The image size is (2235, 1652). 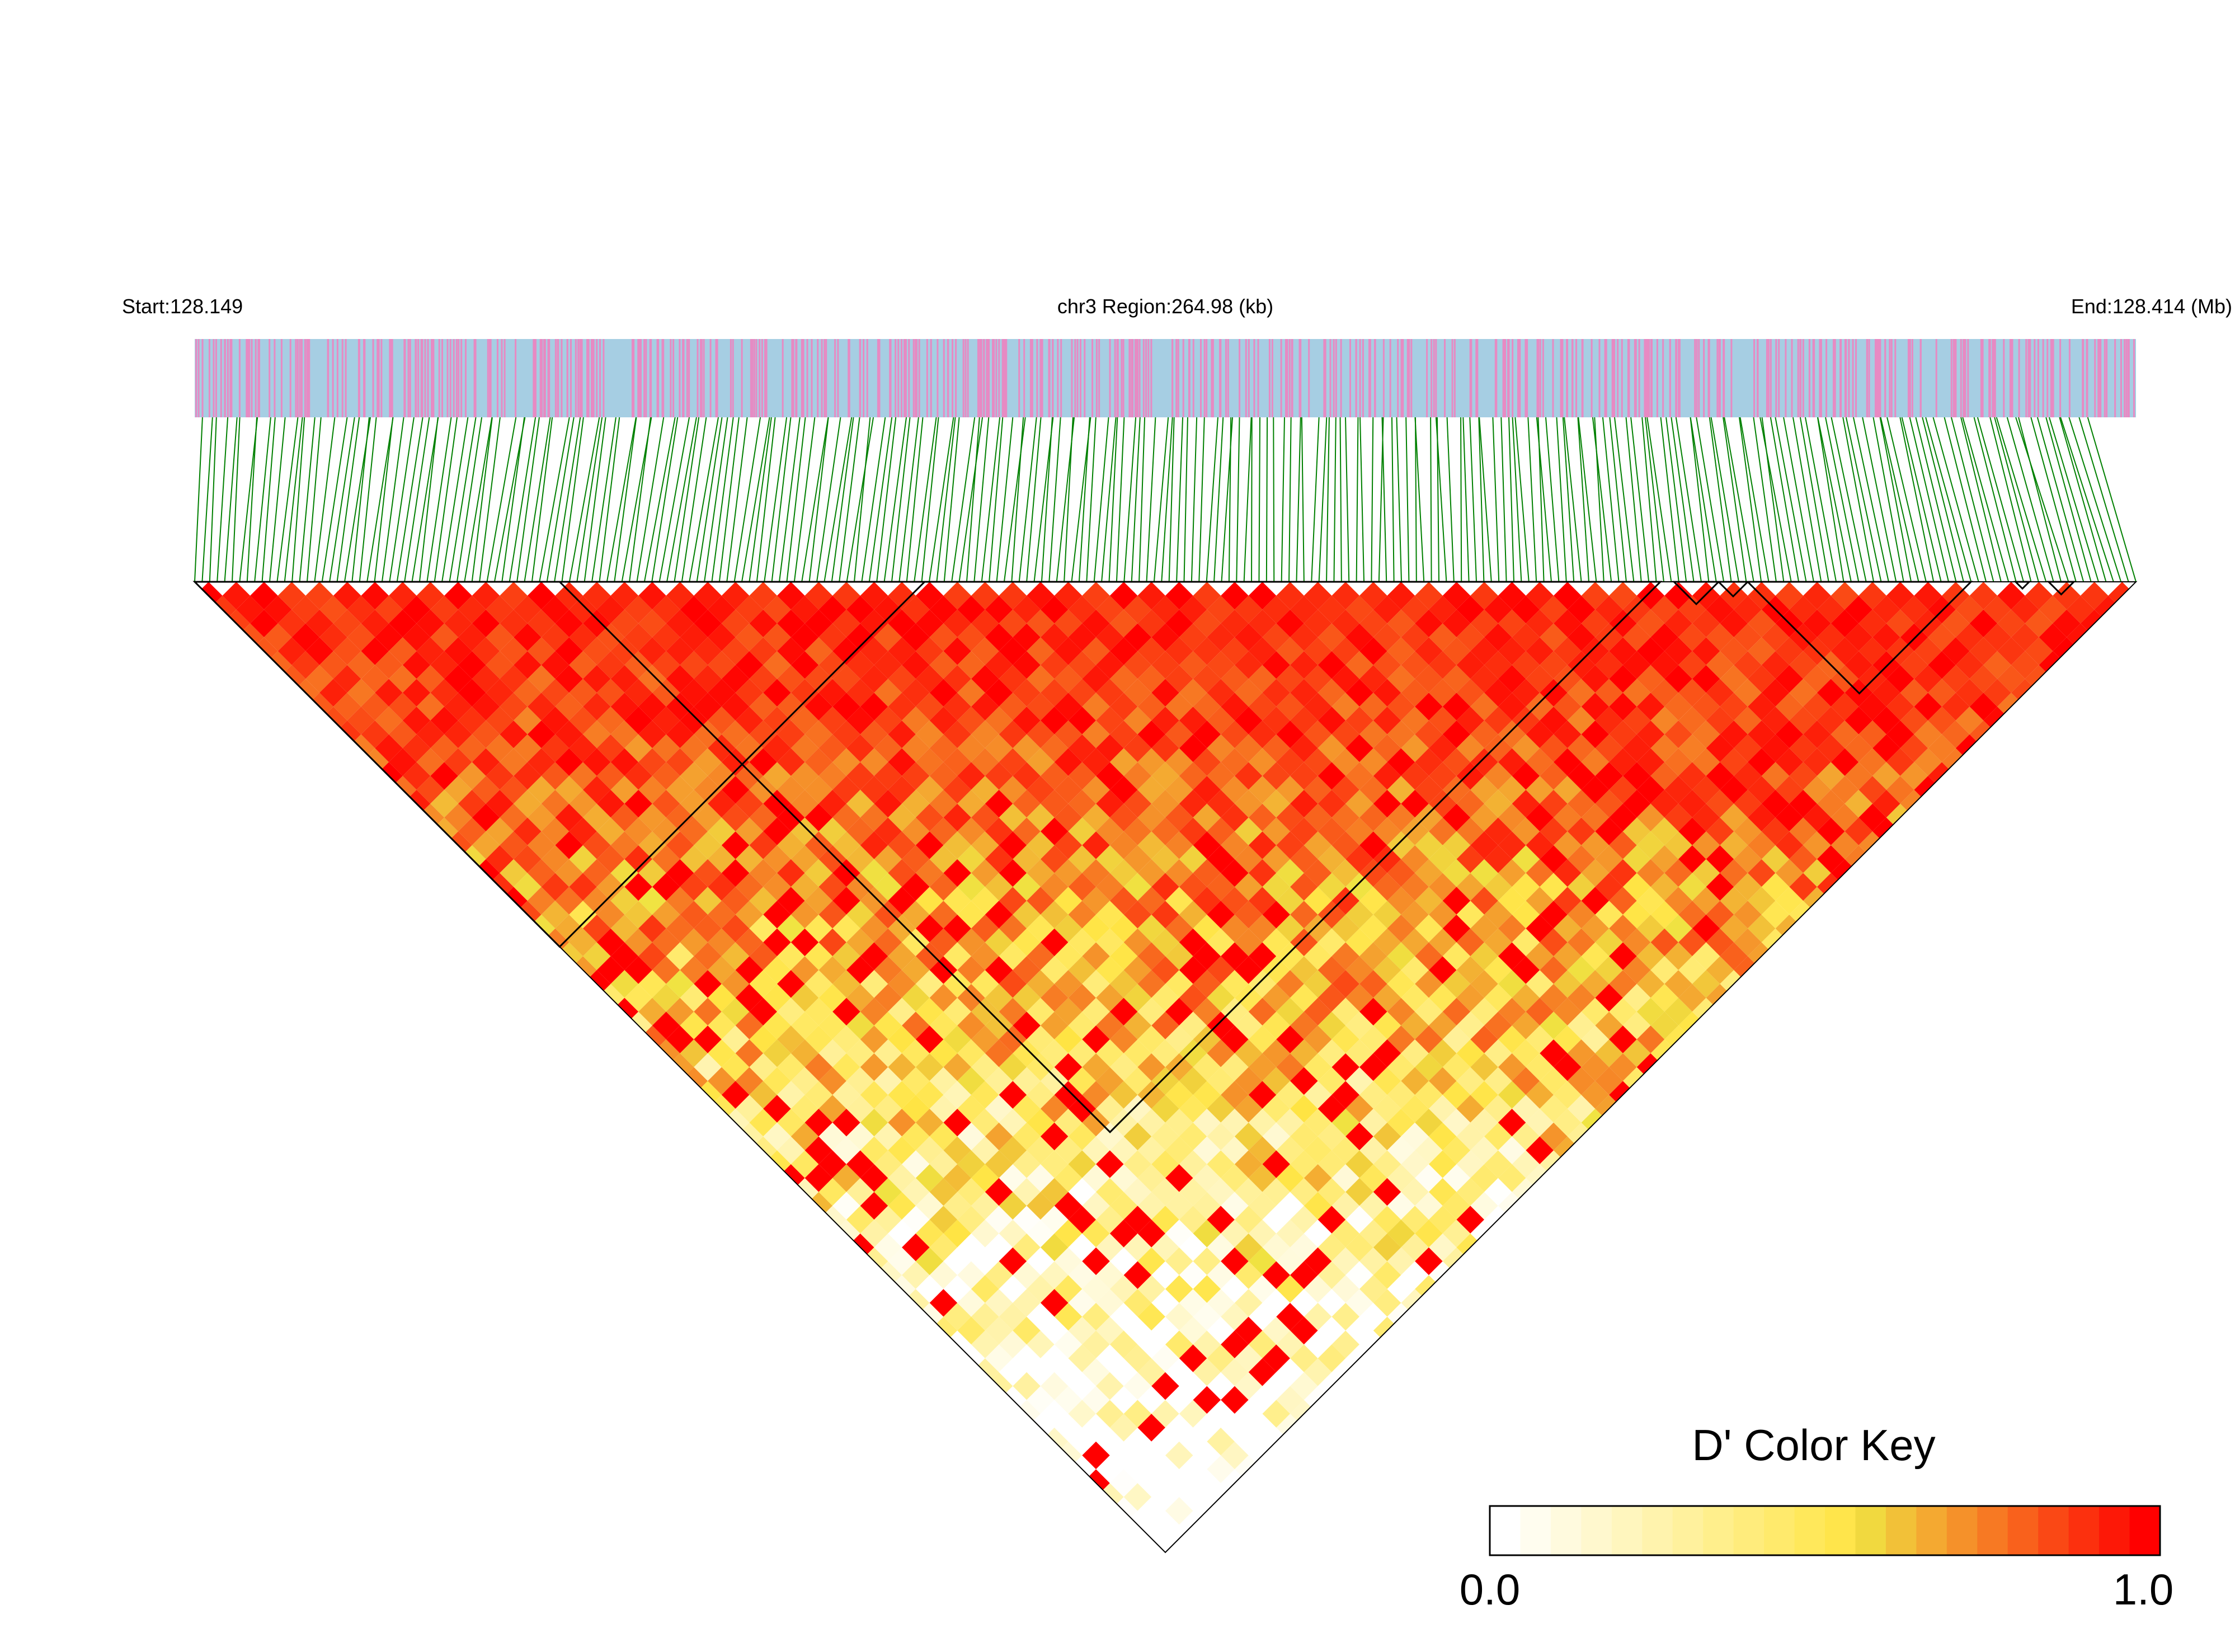 What do you see at coordinates (1165, 306) in the screenshot?
I see `region-label: chr3 Region:264.98 (kb)` at bounding box center [1165, 306].